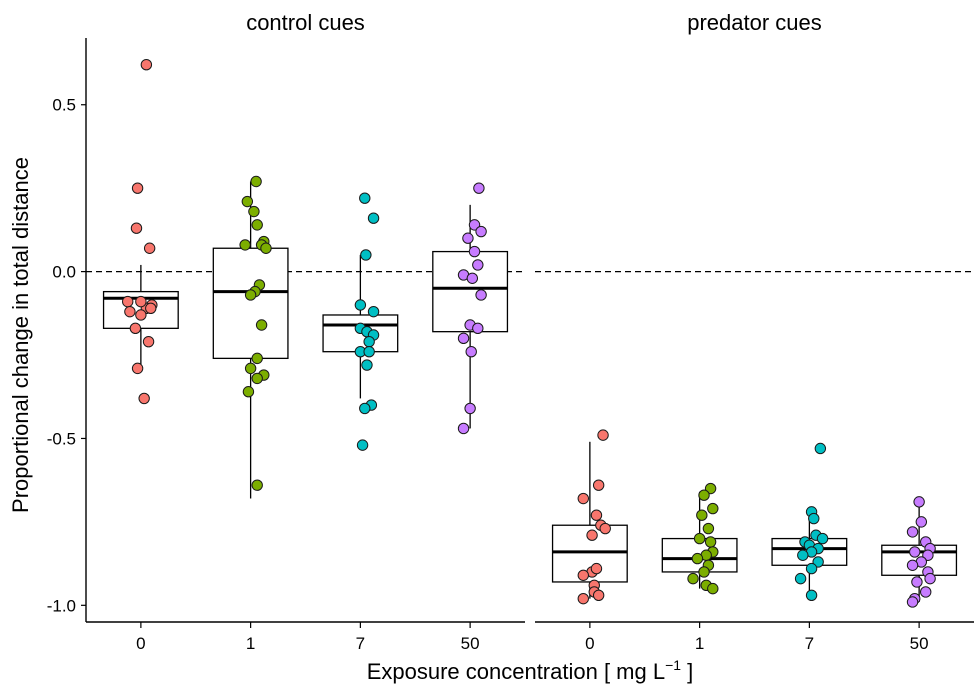 The height and width of the screenshot is (692, 974). I want to click on y-tick-label: -0.5, so click(61, 438).